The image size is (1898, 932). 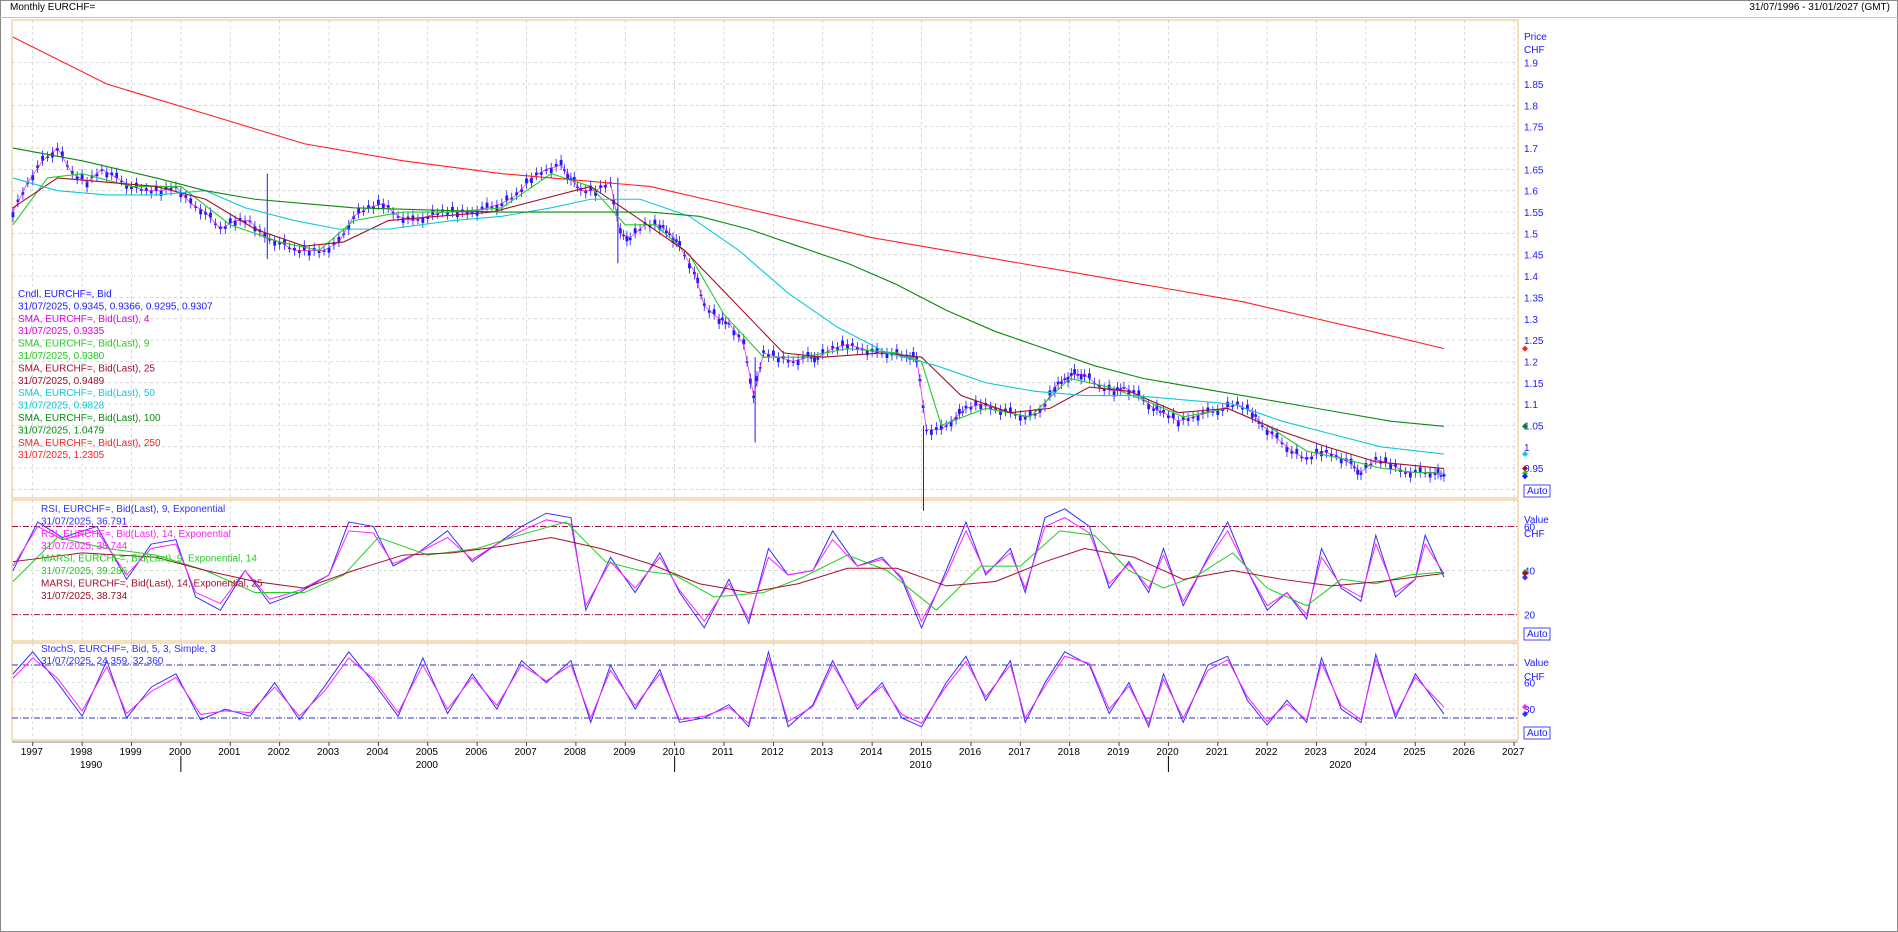 I want to click on legend-entry: 31/07/2025, 24.359, 32.360, so click(x=102, y=661).